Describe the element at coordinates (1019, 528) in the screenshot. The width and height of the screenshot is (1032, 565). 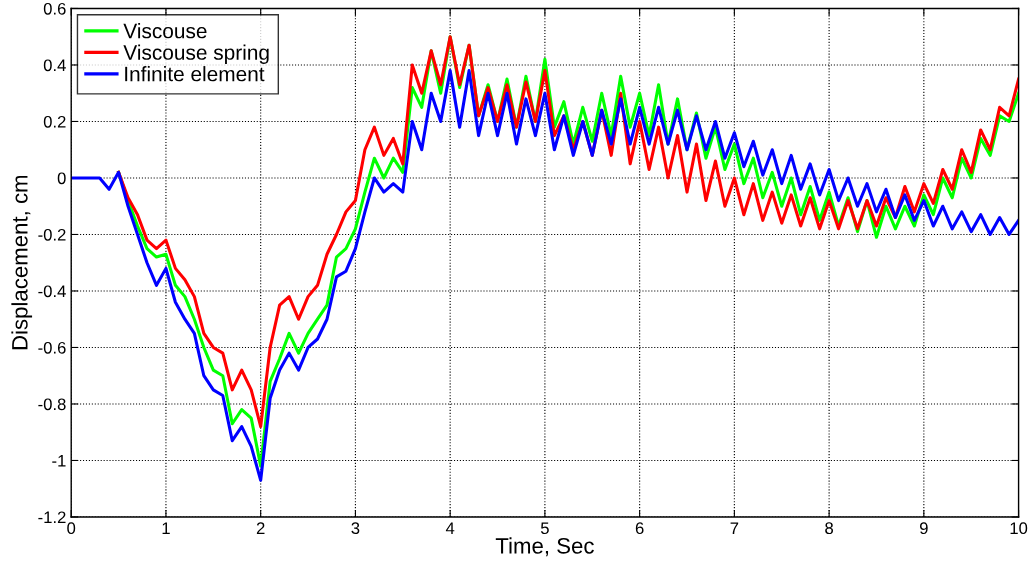
I see `x-tick-label: 10` at that location.